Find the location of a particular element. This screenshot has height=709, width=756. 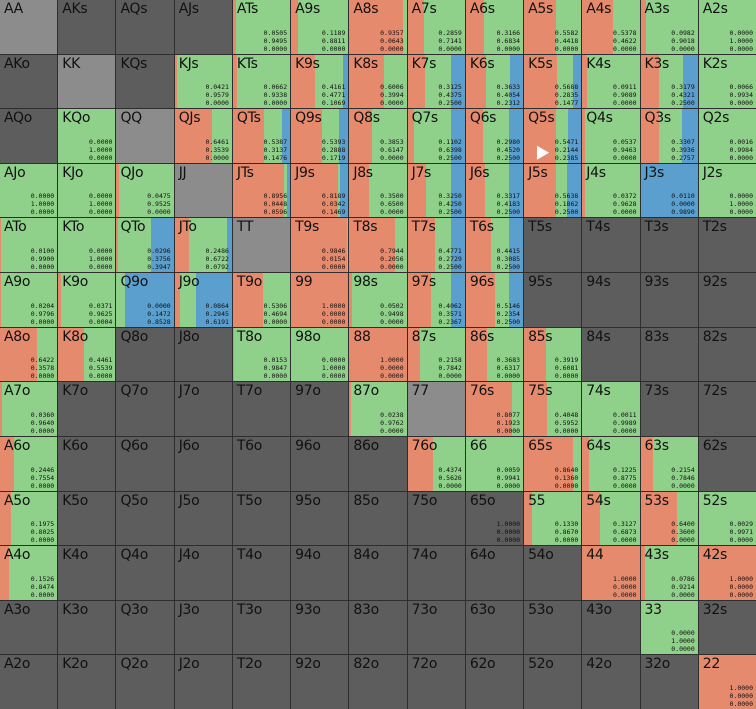

hand-cell-T7o: T7o is located at coordinates (261, 409).